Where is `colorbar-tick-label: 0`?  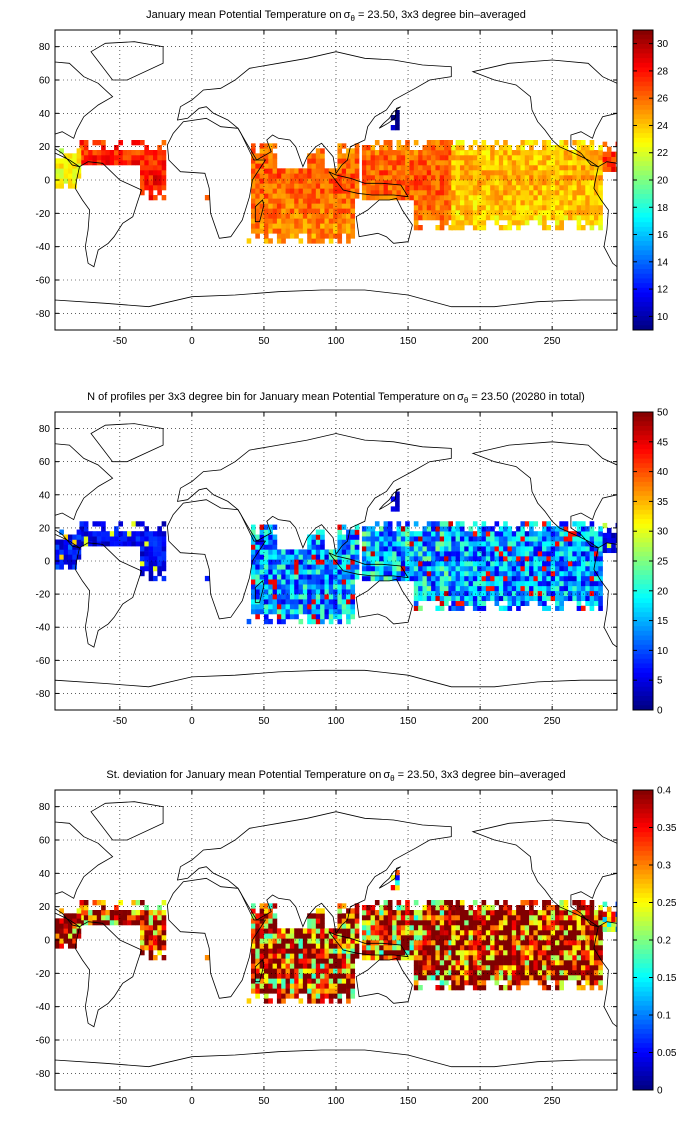
colorbar-tick-label: 0 is located at coordinates (660, 711).